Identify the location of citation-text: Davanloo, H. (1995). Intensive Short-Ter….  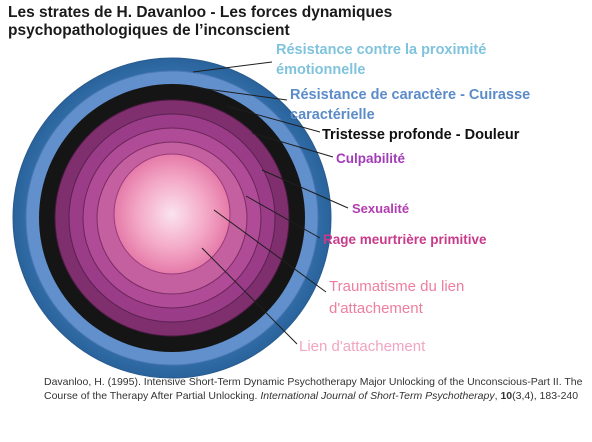
(313, 389).